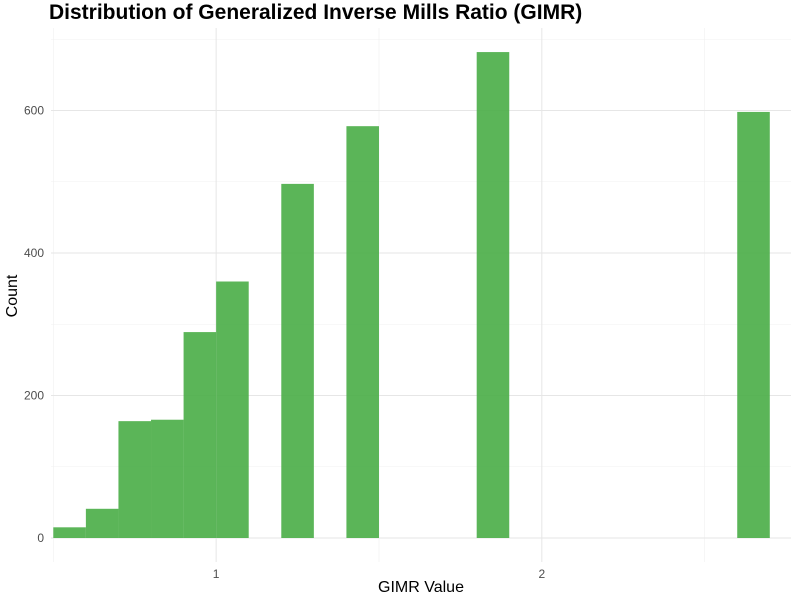  What do you see at coordinates (40, 538) in the screenshot?
I see `y-tick-label: 0` at bounding box center [40, 538].